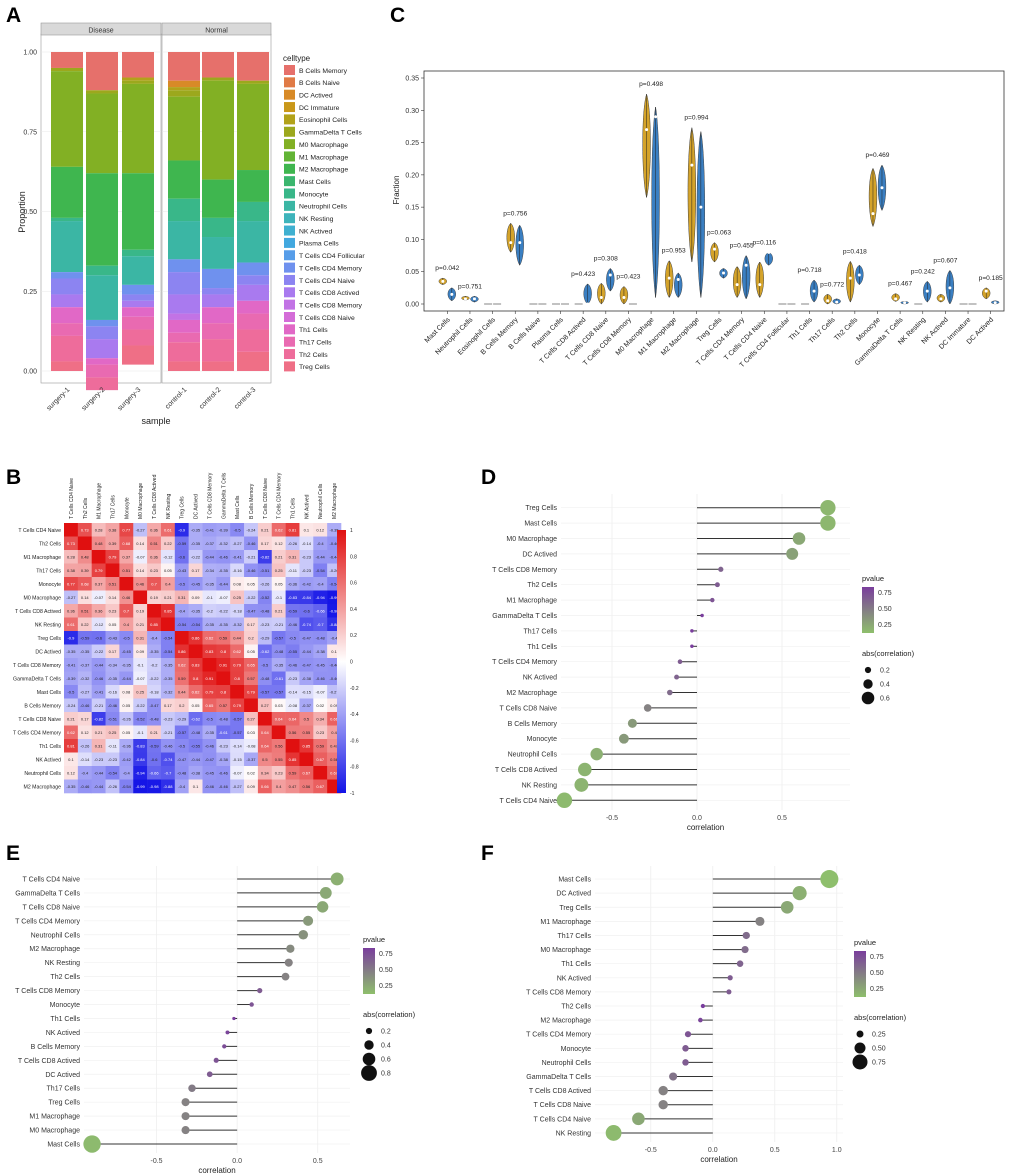  I want to click on legend-label-m2-macrophage: M2 Macrophage, so click(323, 170).